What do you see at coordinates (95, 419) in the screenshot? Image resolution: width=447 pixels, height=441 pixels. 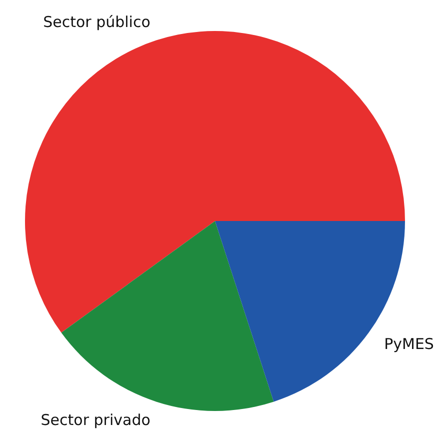 I see `slice-label: Sector privado` at bounding box center [95, 419].